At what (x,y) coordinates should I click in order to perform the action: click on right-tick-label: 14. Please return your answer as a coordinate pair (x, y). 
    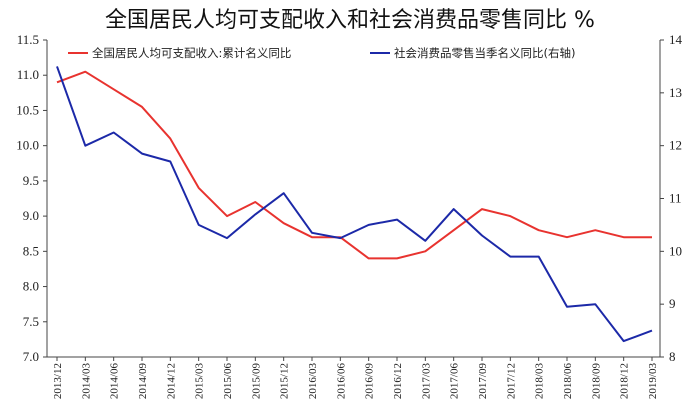
    Looking at the image, I should click on (676, 39).